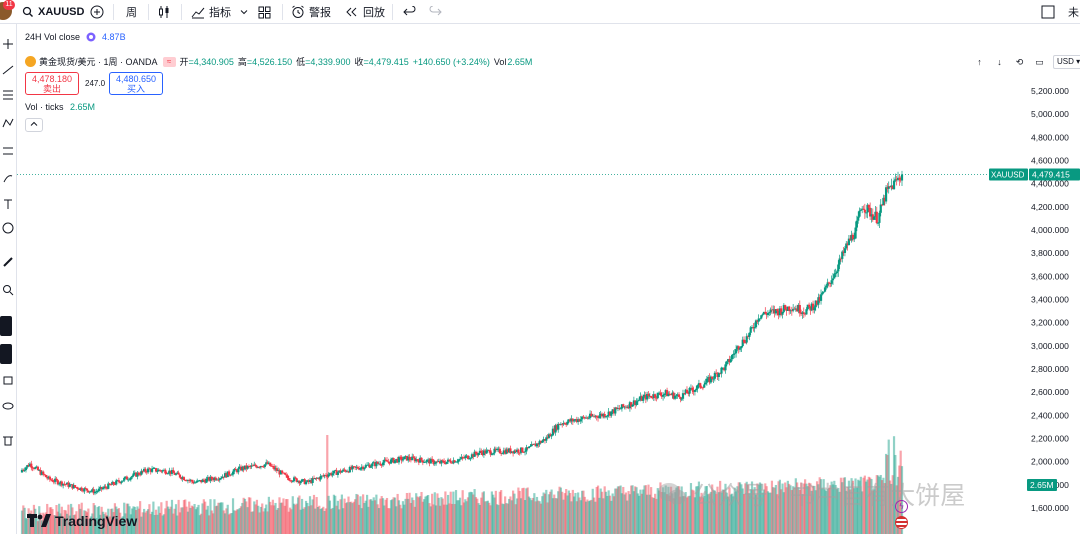  I want to click on magnet-button, so click(6, 326).